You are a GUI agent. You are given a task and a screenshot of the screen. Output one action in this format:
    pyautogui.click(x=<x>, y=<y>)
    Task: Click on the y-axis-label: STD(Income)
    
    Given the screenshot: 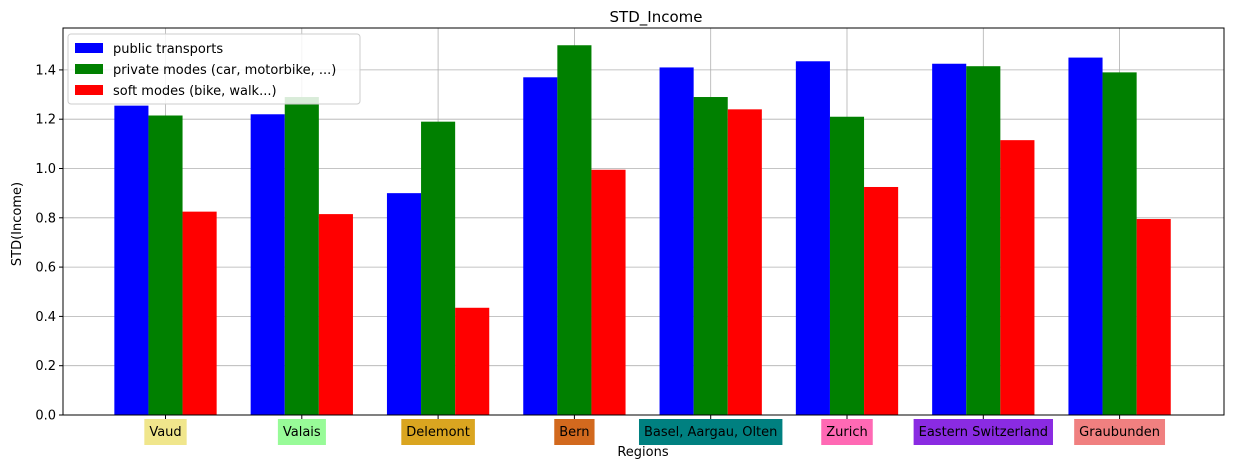 What is the action you would take?
    pyautogui.click(x=17, y=224)
    